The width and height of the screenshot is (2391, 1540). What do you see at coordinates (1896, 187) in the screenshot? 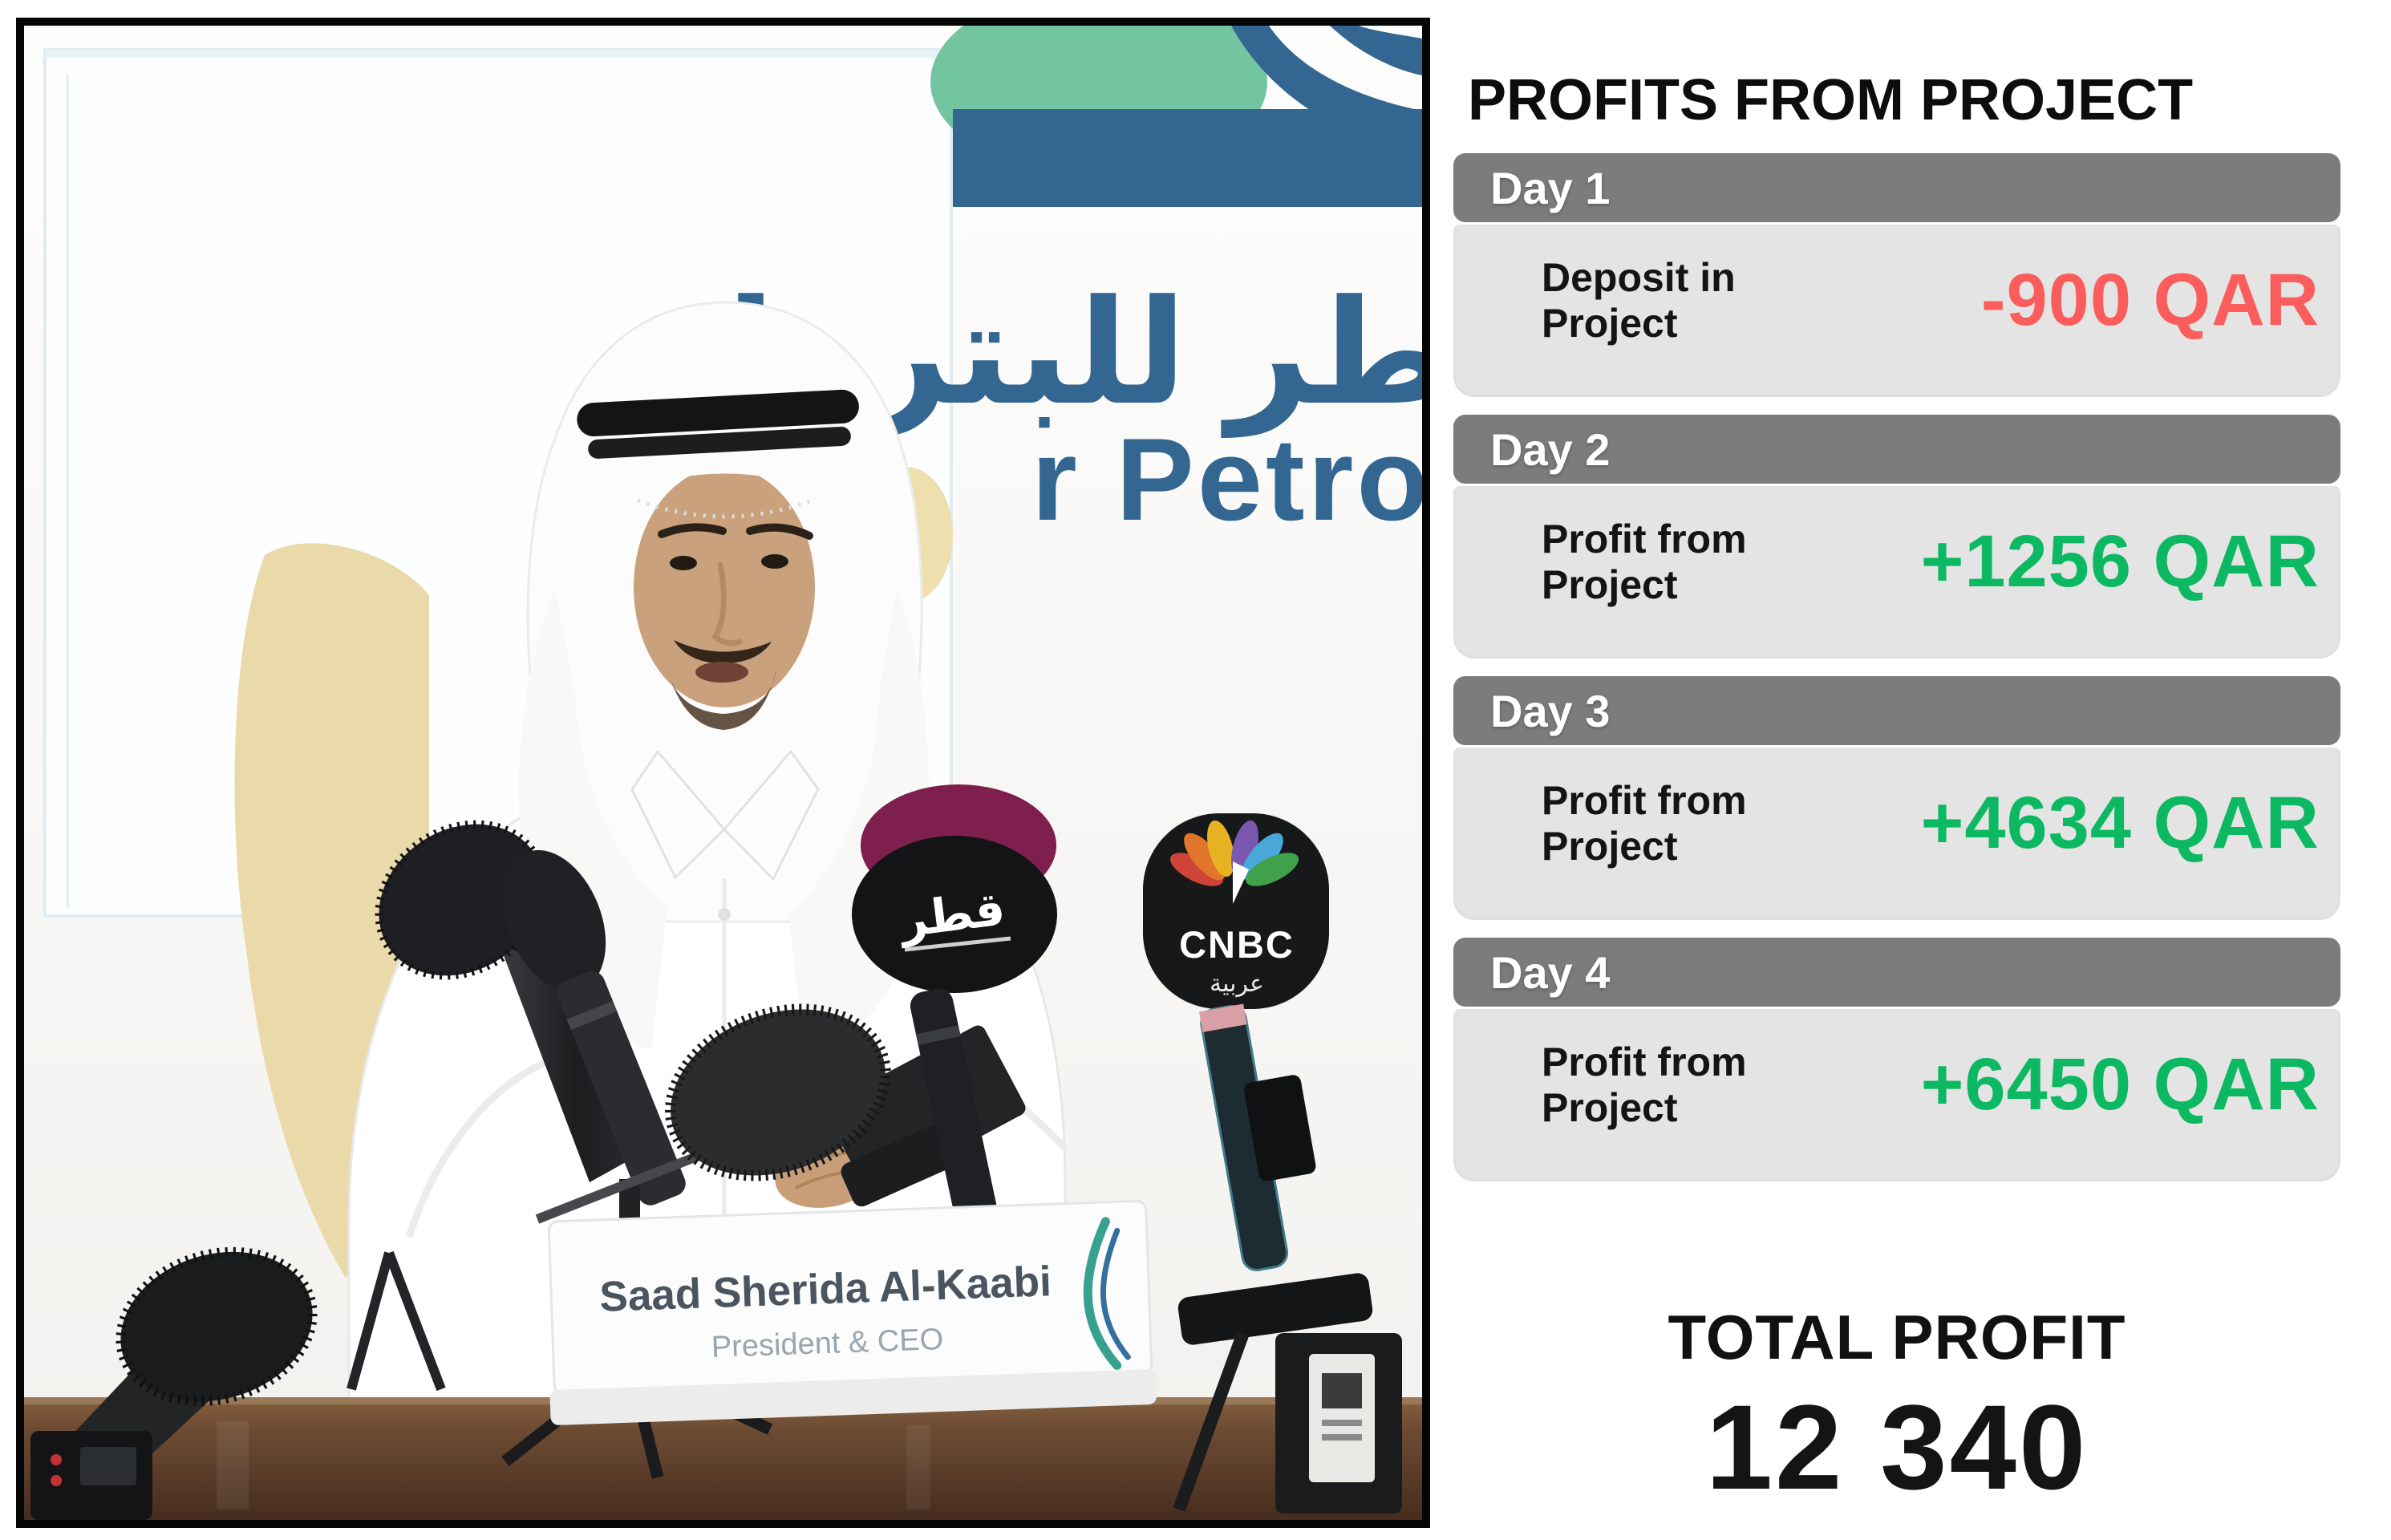
I see `day-card-header: Day 1` at bounding box center [1896, 187].